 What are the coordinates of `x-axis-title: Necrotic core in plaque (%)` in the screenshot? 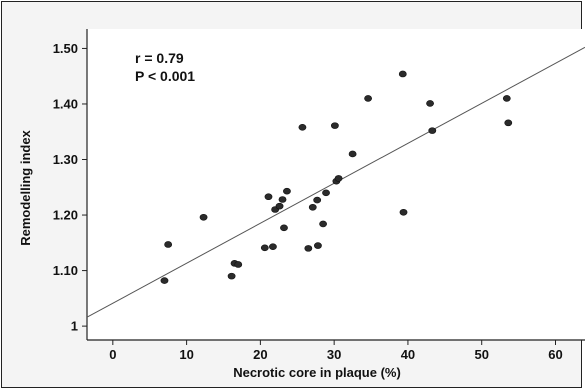 It's located at (317, 372).